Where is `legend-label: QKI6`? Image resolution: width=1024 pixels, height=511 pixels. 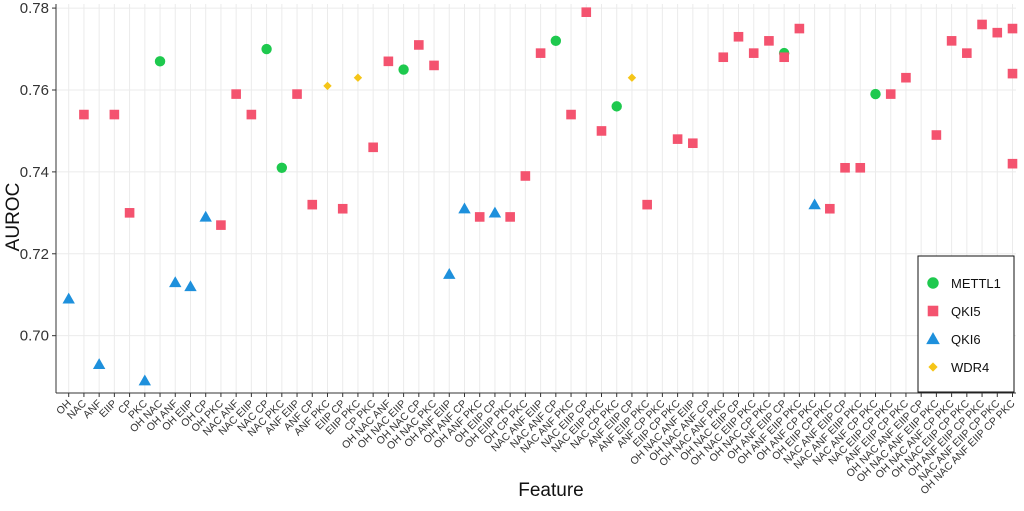
legend-label: QKI6 is located at coordinates (966, 339).